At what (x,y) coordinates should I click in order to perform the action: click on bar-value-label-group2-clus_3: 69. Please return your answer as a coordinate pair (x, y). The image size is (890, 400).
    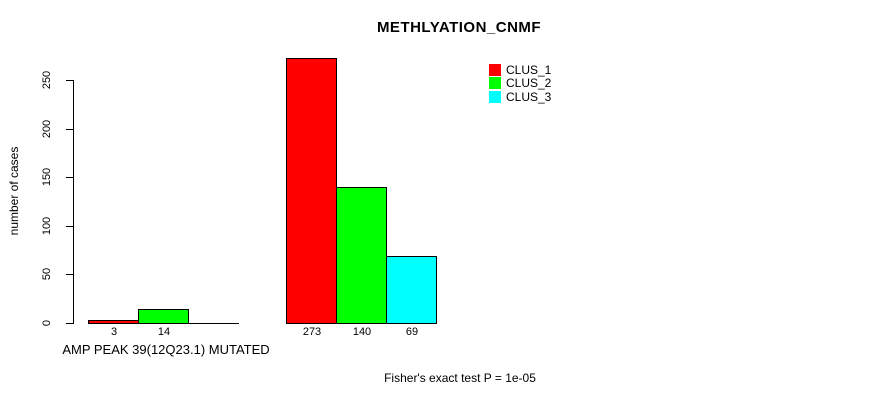
    Looking at the image, I should click on (412, 332).